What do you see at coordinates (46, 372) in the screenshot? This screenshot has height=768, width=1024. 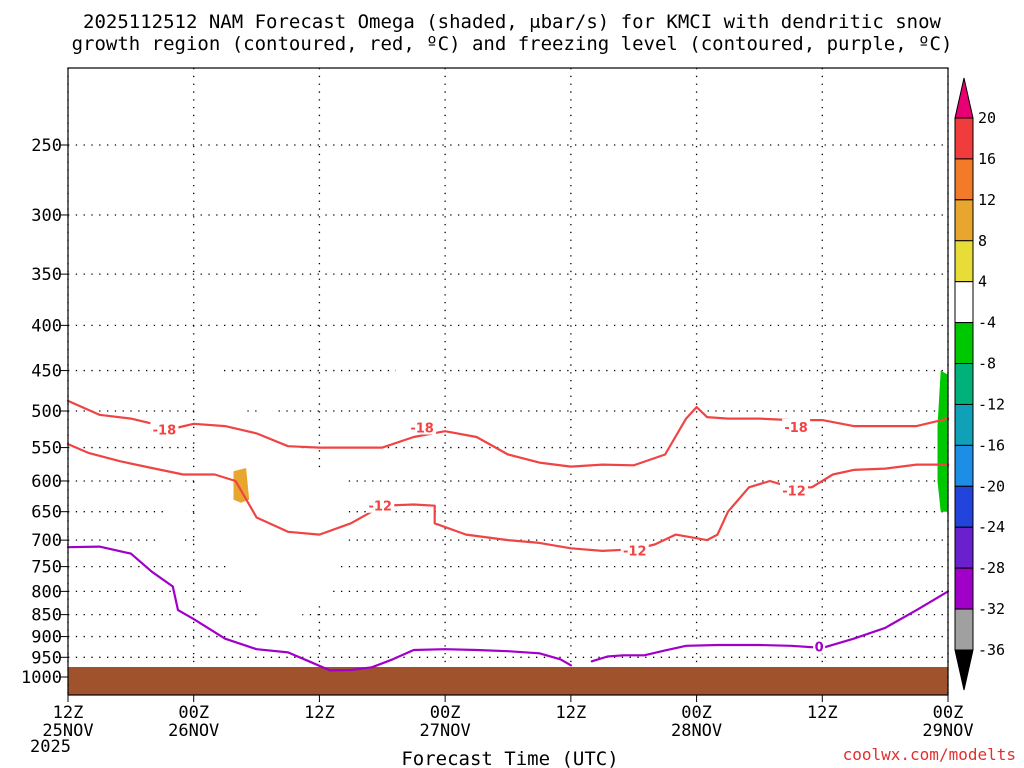 I see `y-tick-label: 450` at bounding box center [46, 372].